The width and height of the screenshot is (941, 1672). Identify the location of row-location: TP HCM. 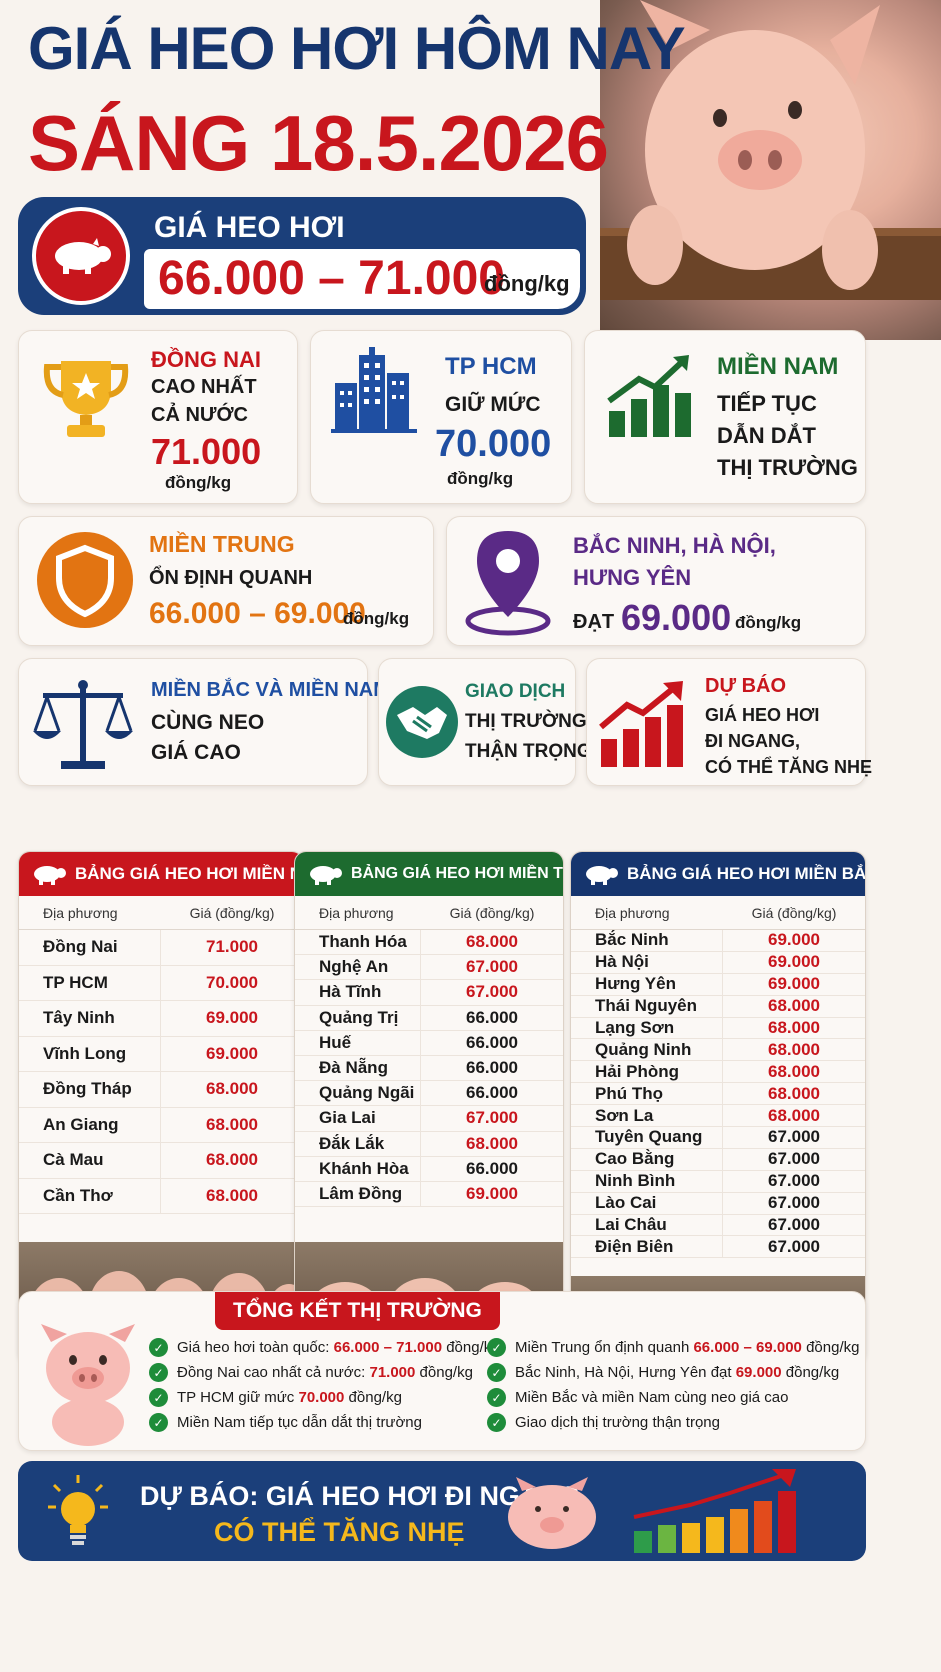
(90, 982).